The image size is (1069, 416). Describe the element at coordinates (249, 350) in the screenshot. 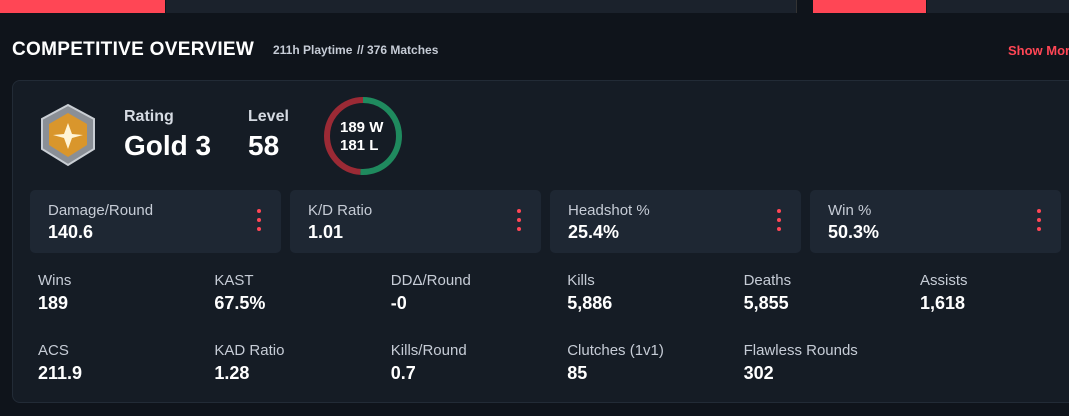

I see `stat-label: KAD Ratio` at that location.